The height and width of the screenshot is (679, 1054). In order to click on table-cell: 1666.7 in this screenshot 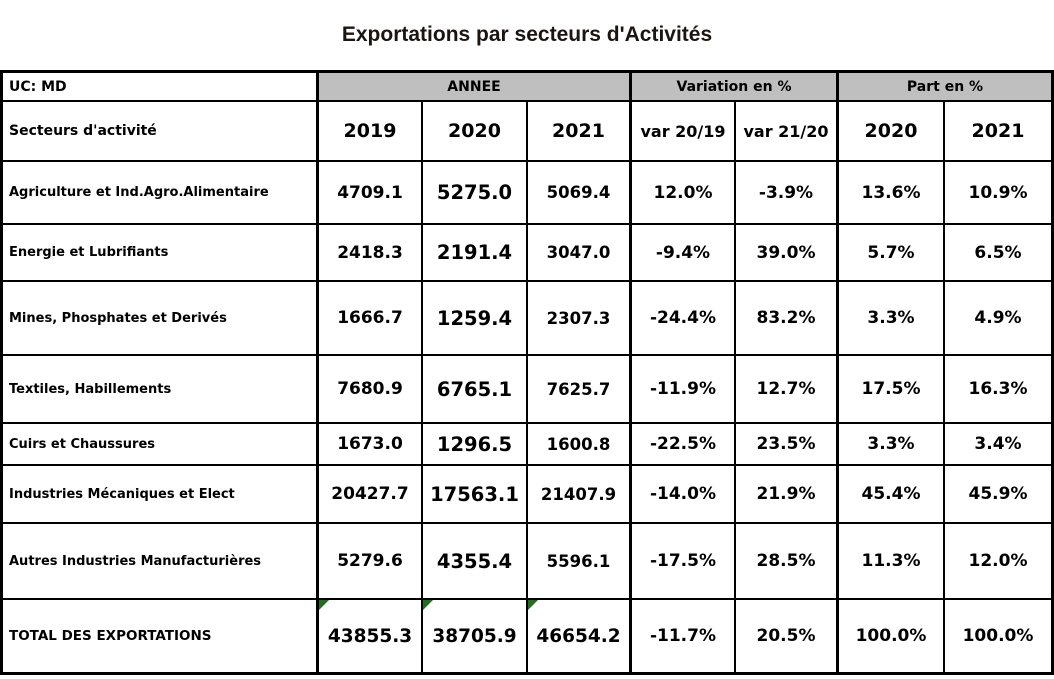, I will do `click(371, 319)`.